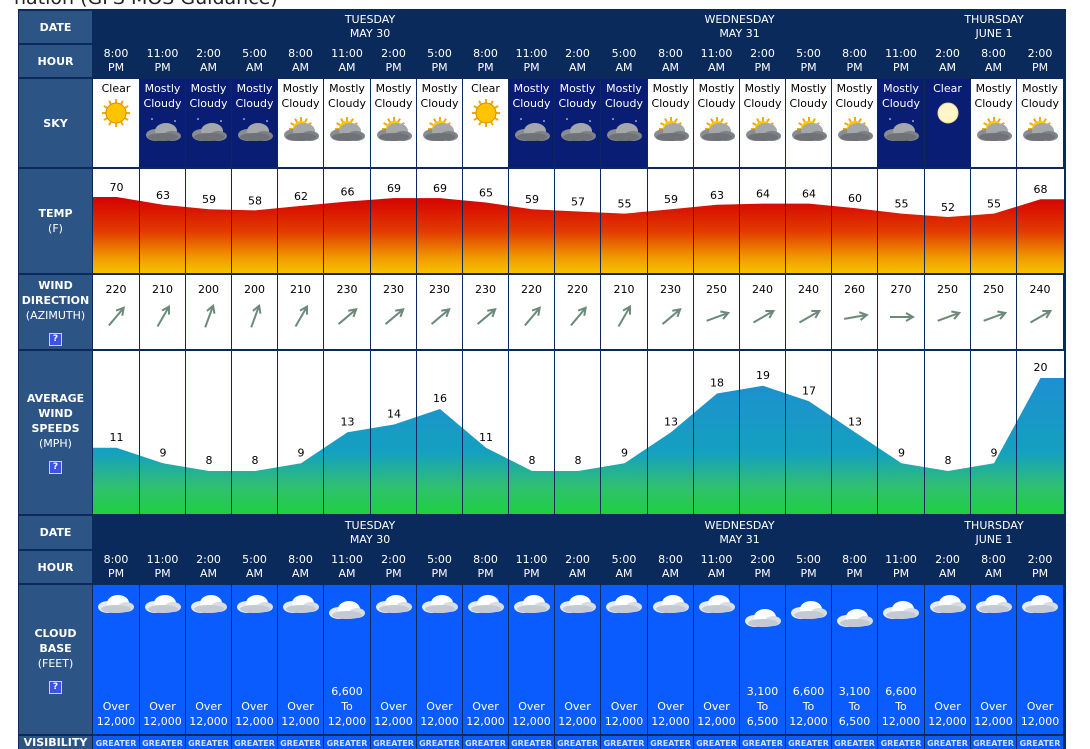 This screenshot has width=1090, height=749. What do you see at coordinates (947, 312) in the screenshot?
I see `wind-direction-cell: 250` at bounding box center [947, 312].